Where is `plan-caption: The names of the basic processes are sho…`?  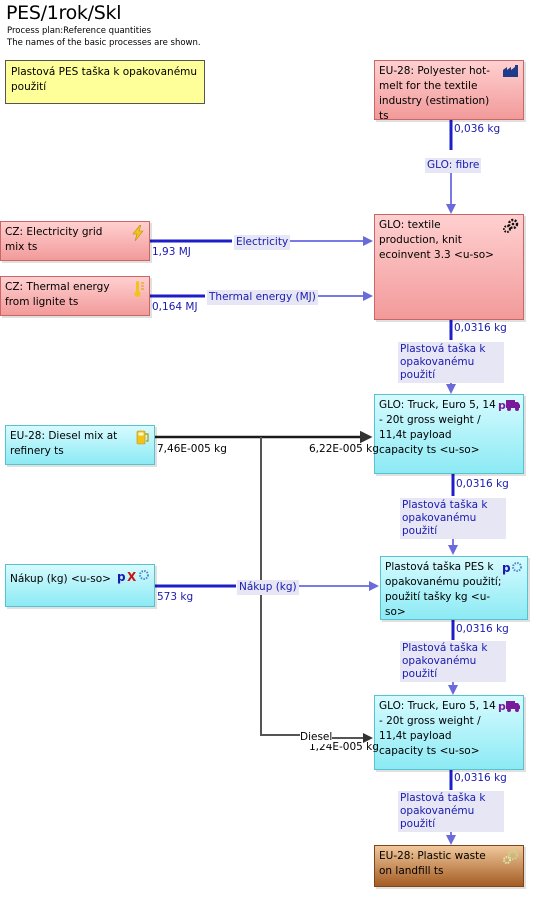
plan-caption: The names of the basic processes are sho… is located at coordinates (104, 43).